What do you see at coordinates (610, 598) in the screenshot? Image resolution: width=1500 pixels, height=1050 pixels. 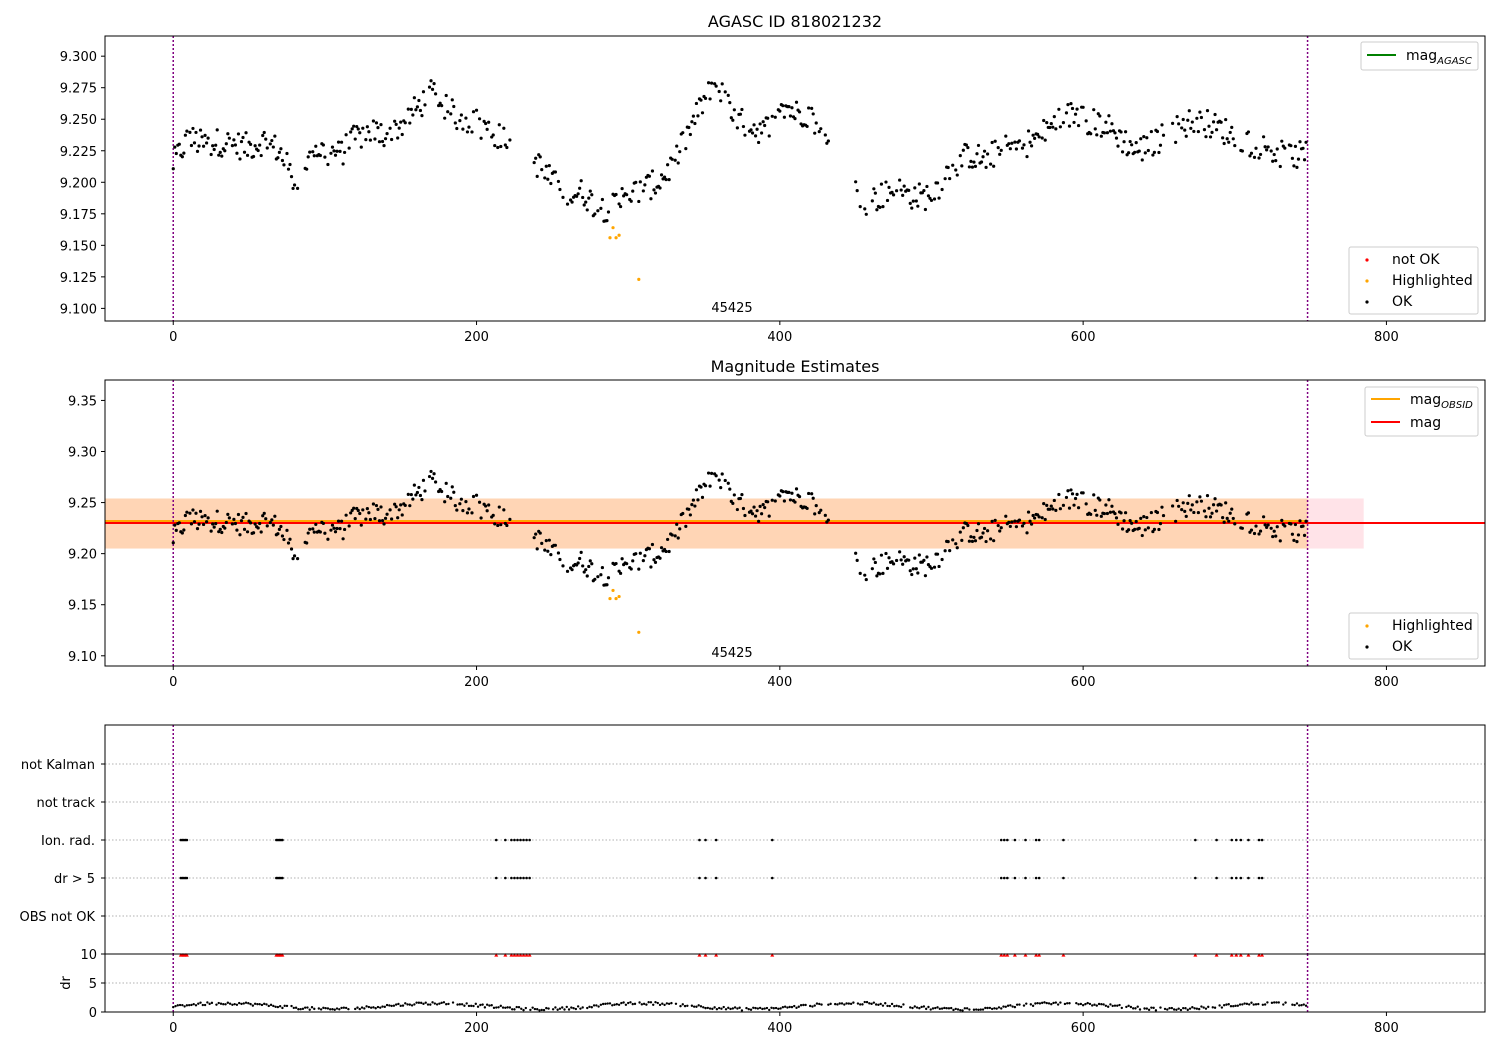 I see `highlighted-point` at bounding box center [610, 598].